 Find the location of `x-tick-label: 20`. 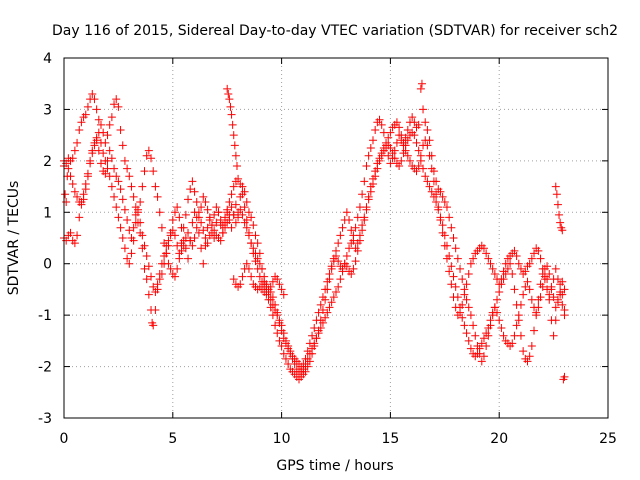

x-tick-label: 20 is located at coordinates (499, 439).